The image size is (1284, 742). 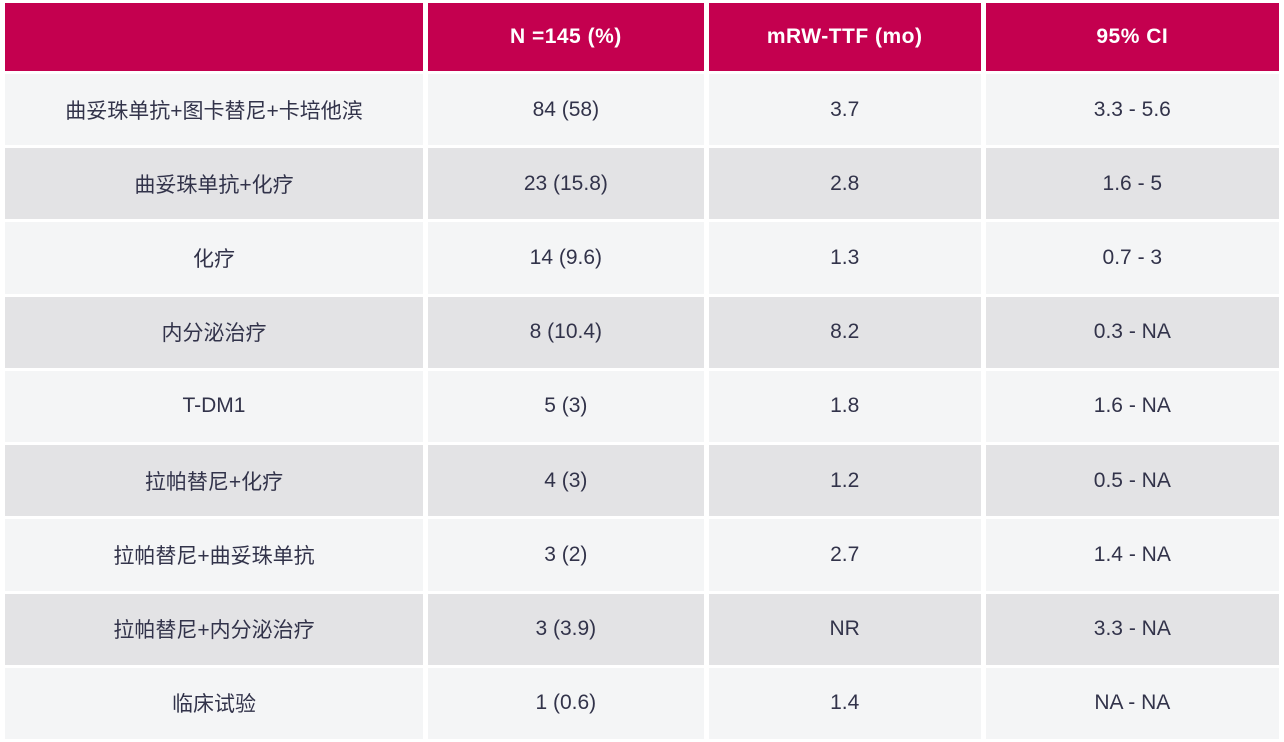 I want to click on table-row: 内分泌治疗 8 (10.4) 8.2 0.3 - NA, so click(x=642, y=332).